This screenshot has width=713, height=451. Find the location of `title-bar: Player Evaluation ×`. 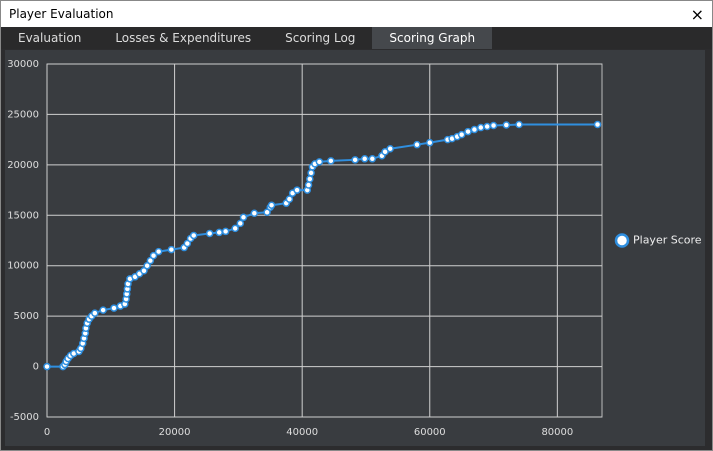

title-bar: Player Evaluation × is located at coordinates (356, 14).